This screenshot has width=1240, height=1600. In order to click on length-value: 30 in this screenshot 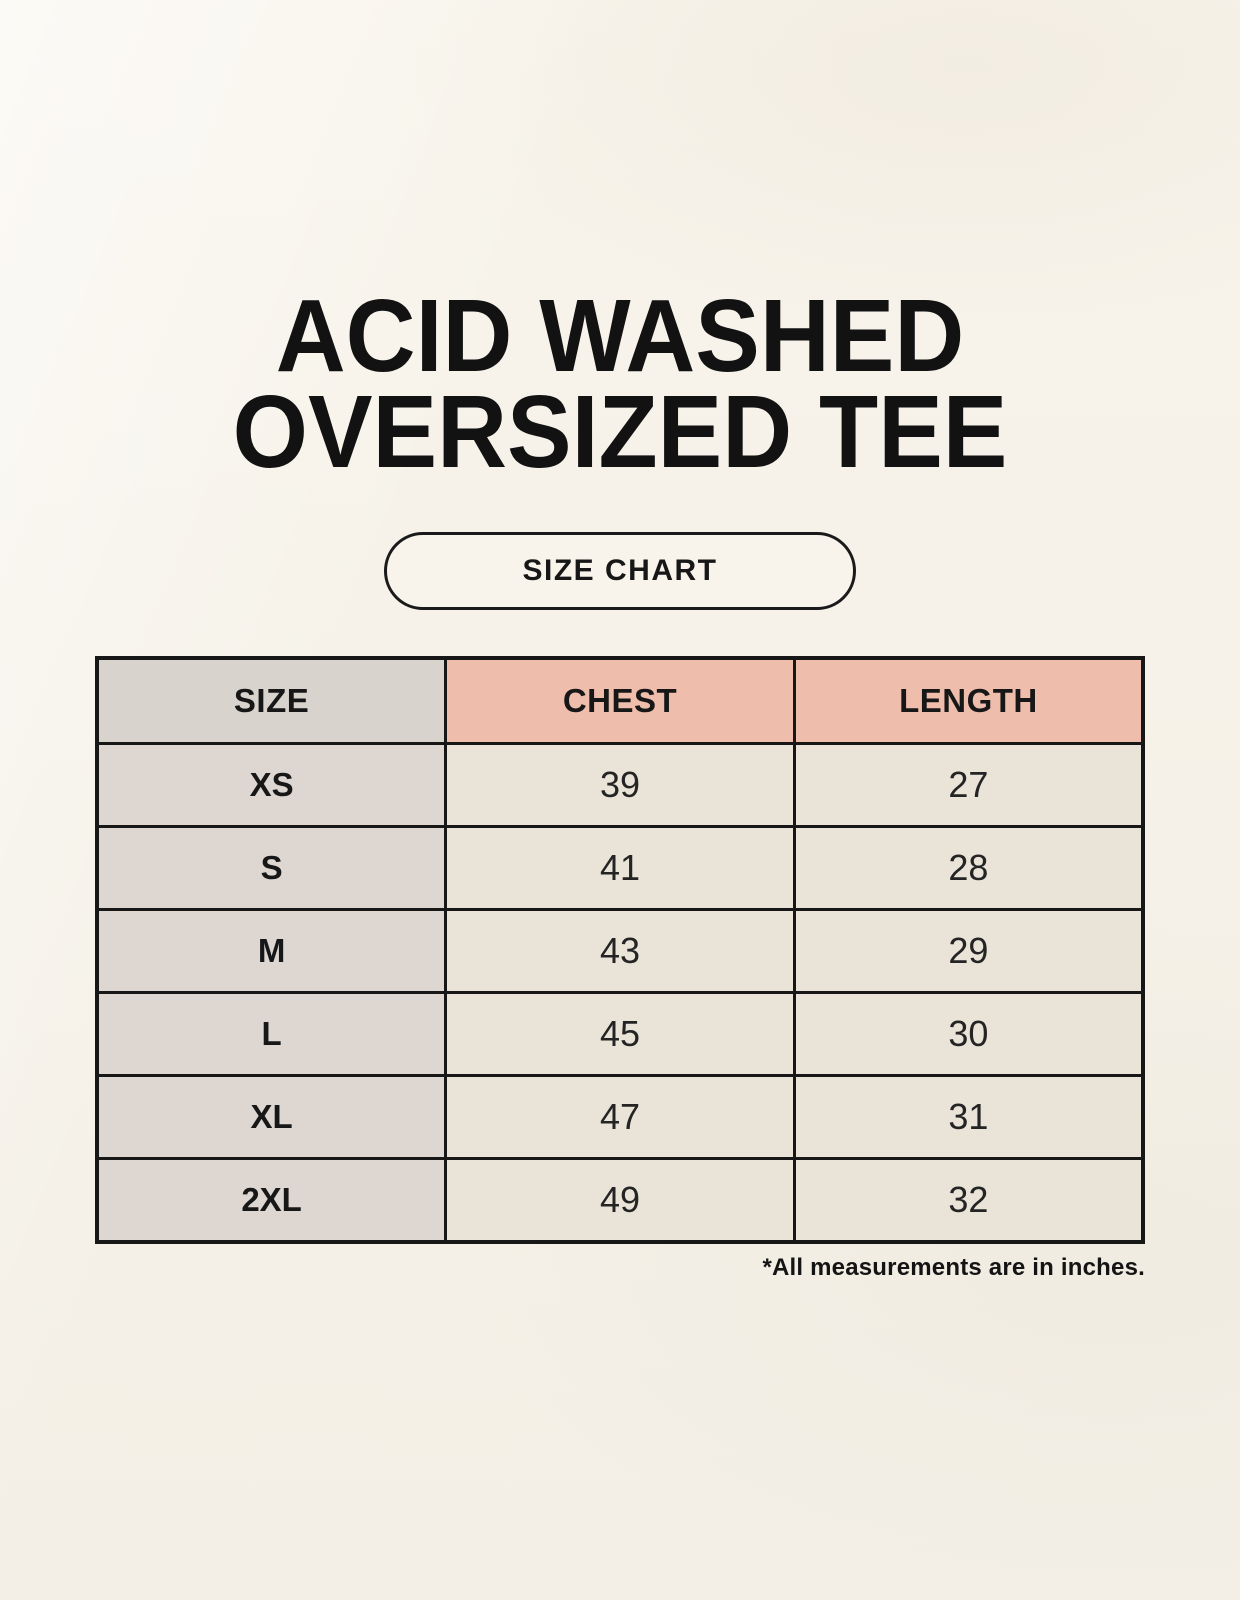, I will do `click(968, 1034)`.